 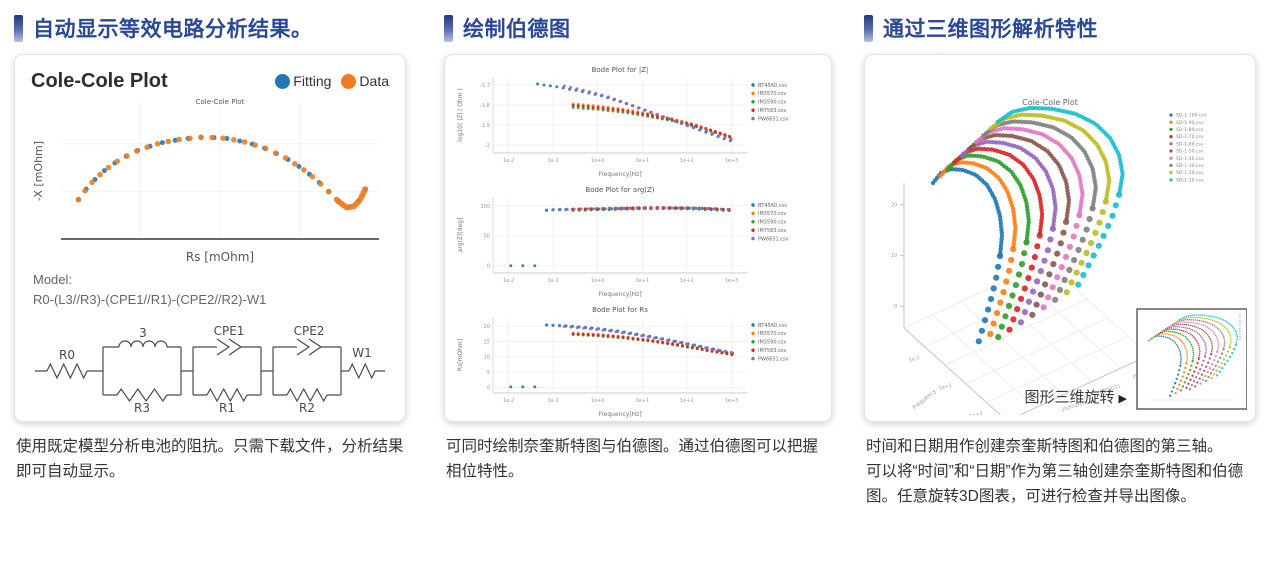 What do you see at coordinates (307, 408) in the screenshot?
I see `label-r2: R2` at bounding box center [307, 408].